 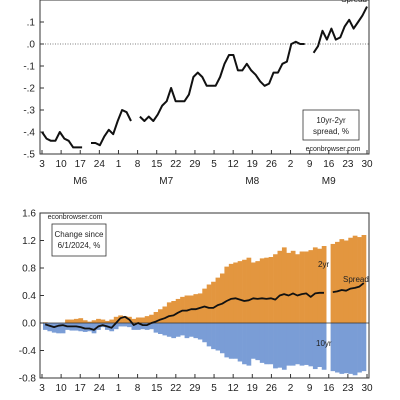 I want to click on label-spread: Spread, so click(x=356, y=279).